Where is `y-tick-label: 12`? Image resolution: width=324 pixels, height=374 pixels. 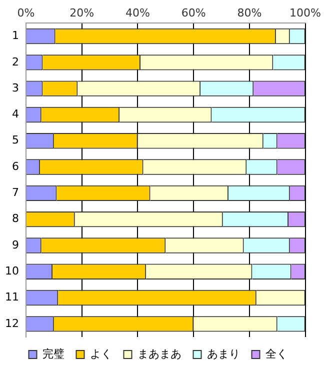
y-tick-label: 12 is located at coordinates (11, 323).